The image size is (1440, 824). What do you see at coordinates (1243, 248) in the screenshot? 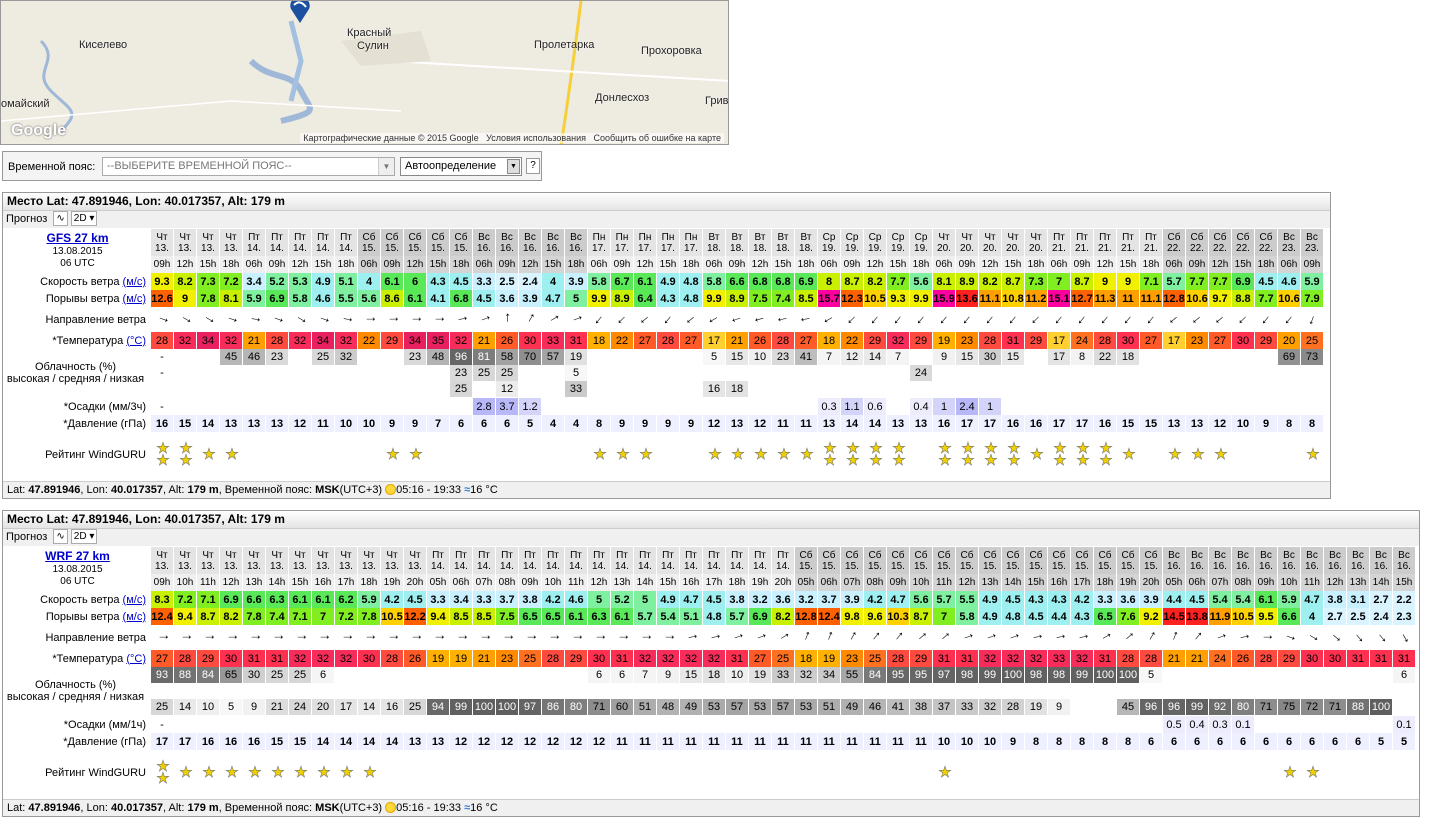
I see `day-date: 22.` at bounding box center [1243, 248].